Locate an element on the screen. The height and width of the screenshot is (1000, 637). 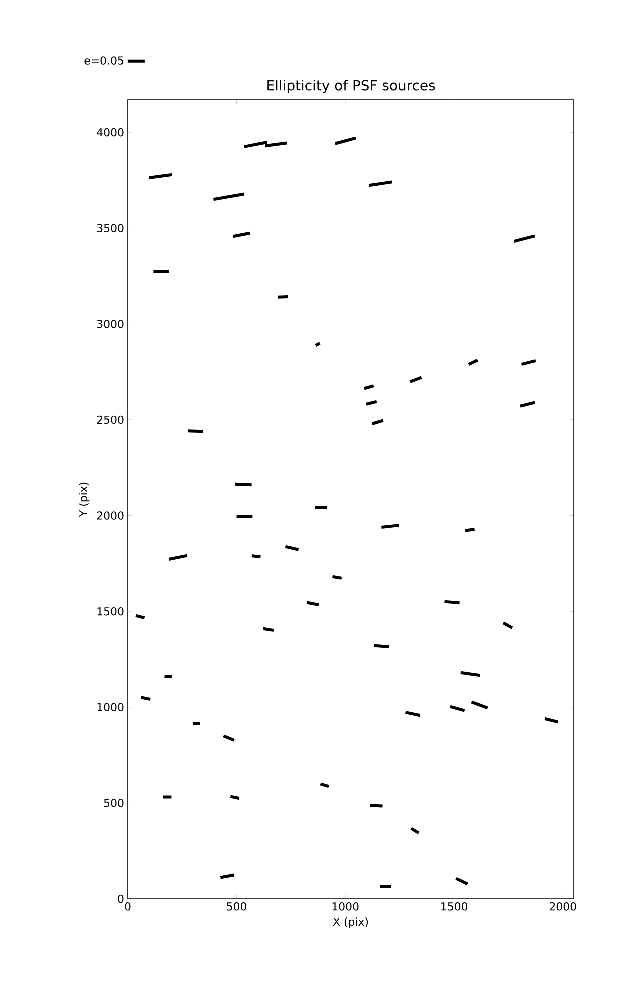
y-tick-label: 1000 is located at coordinates (111, 707).